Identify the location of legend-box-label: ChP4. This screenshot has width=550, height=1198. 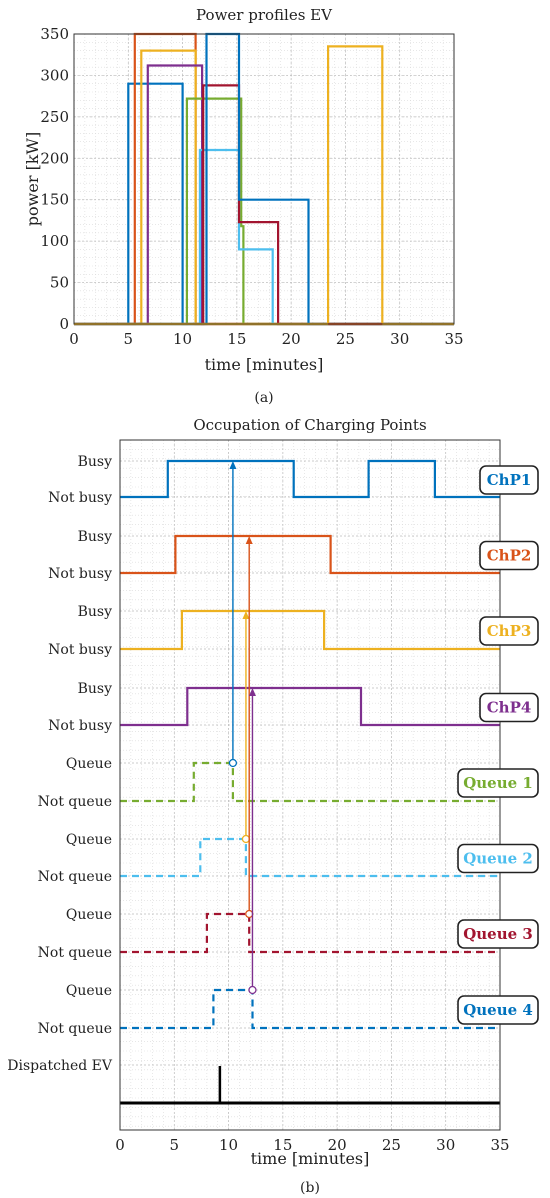
(509, 708).